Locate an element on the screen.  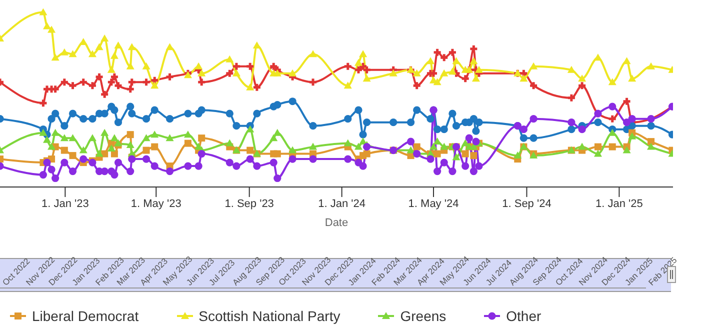
x-tick-label: 1. May '24 is located at coordinates (433, 204).